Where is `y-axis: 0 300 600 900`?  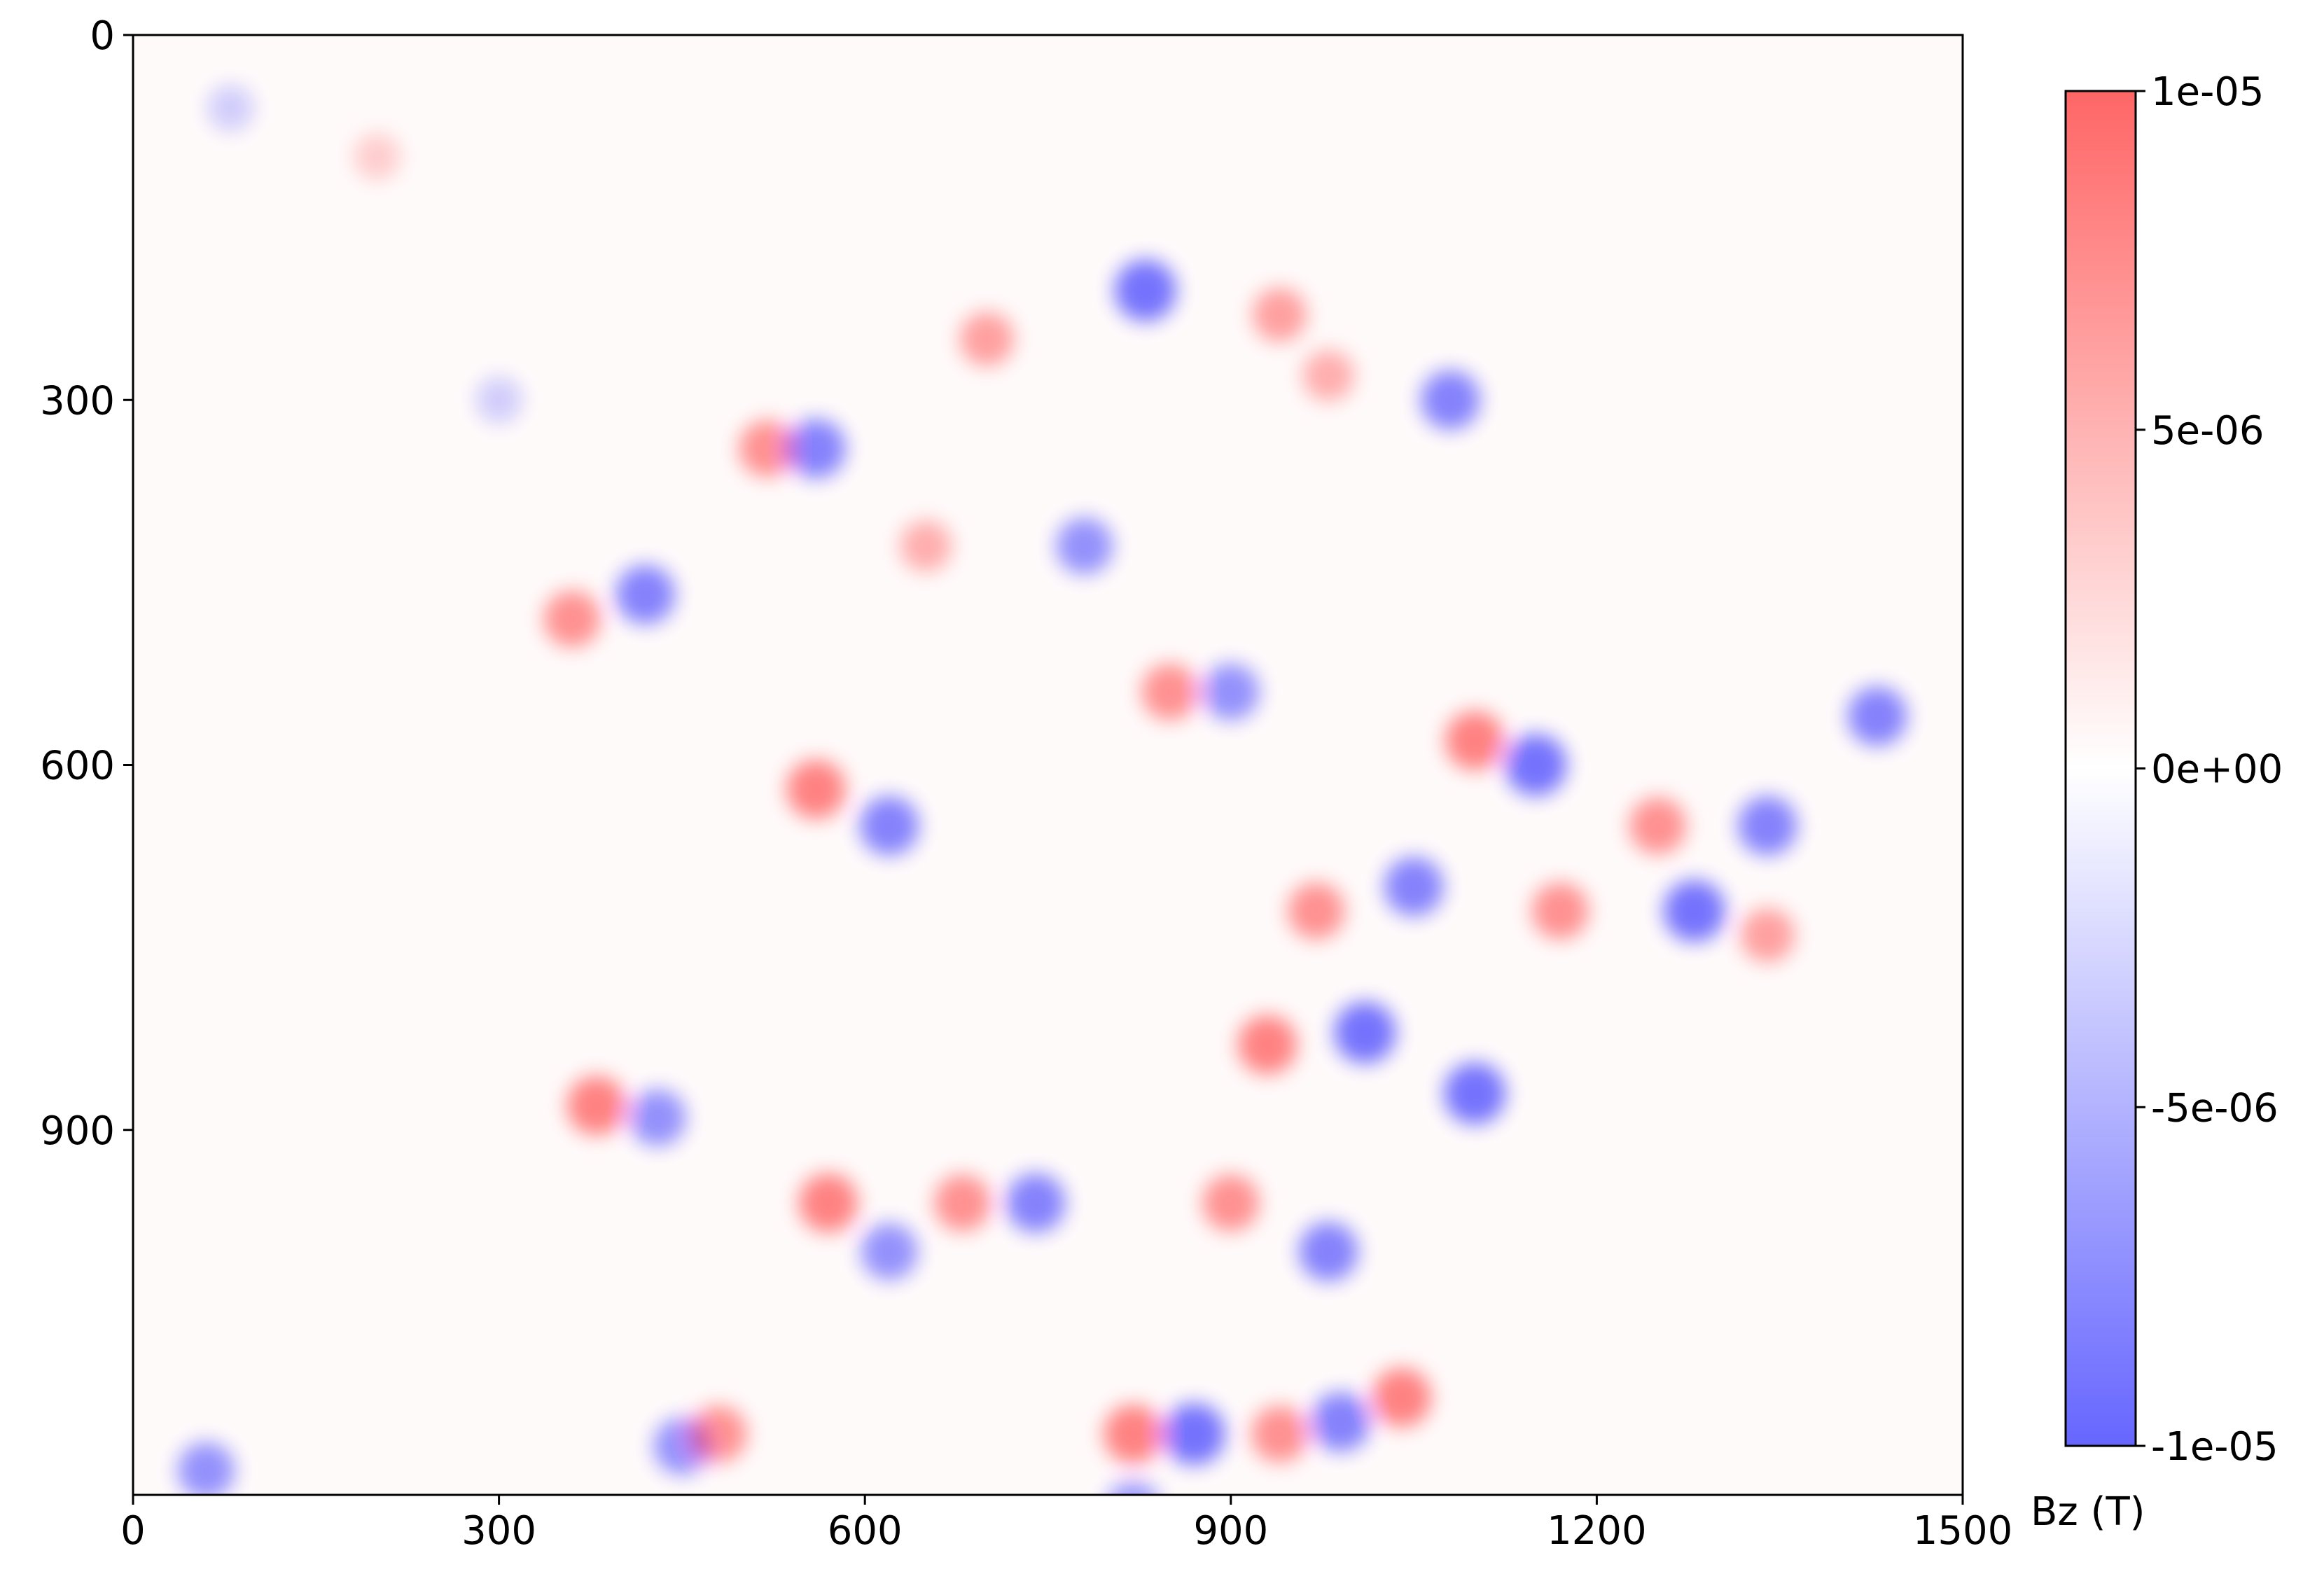 y-axis: 0 300 600 900 is located at coordinates (86, 583).